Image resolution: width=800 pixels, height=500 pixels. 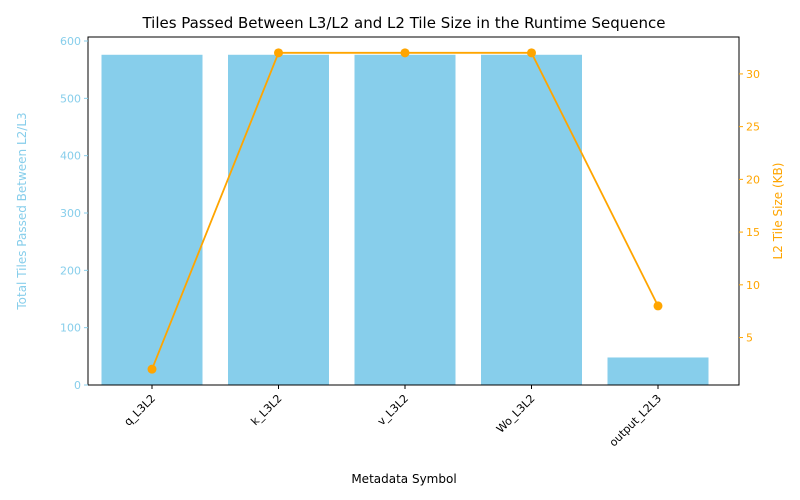 What do you see at coordinates (658, 371) in the screenshot?
I see `bar-output_L2L3` at bounding box center [658, 371].